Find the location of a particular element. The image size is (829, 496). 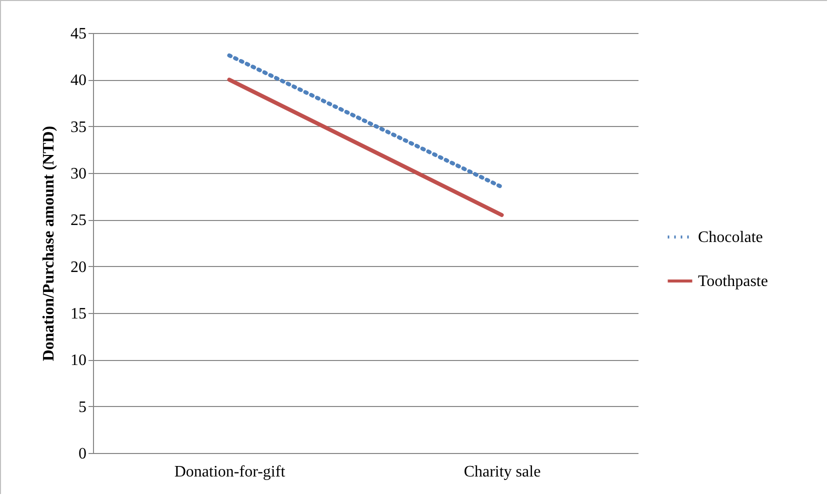

y-tick-label: 40 is located at coordinates (78, 81).